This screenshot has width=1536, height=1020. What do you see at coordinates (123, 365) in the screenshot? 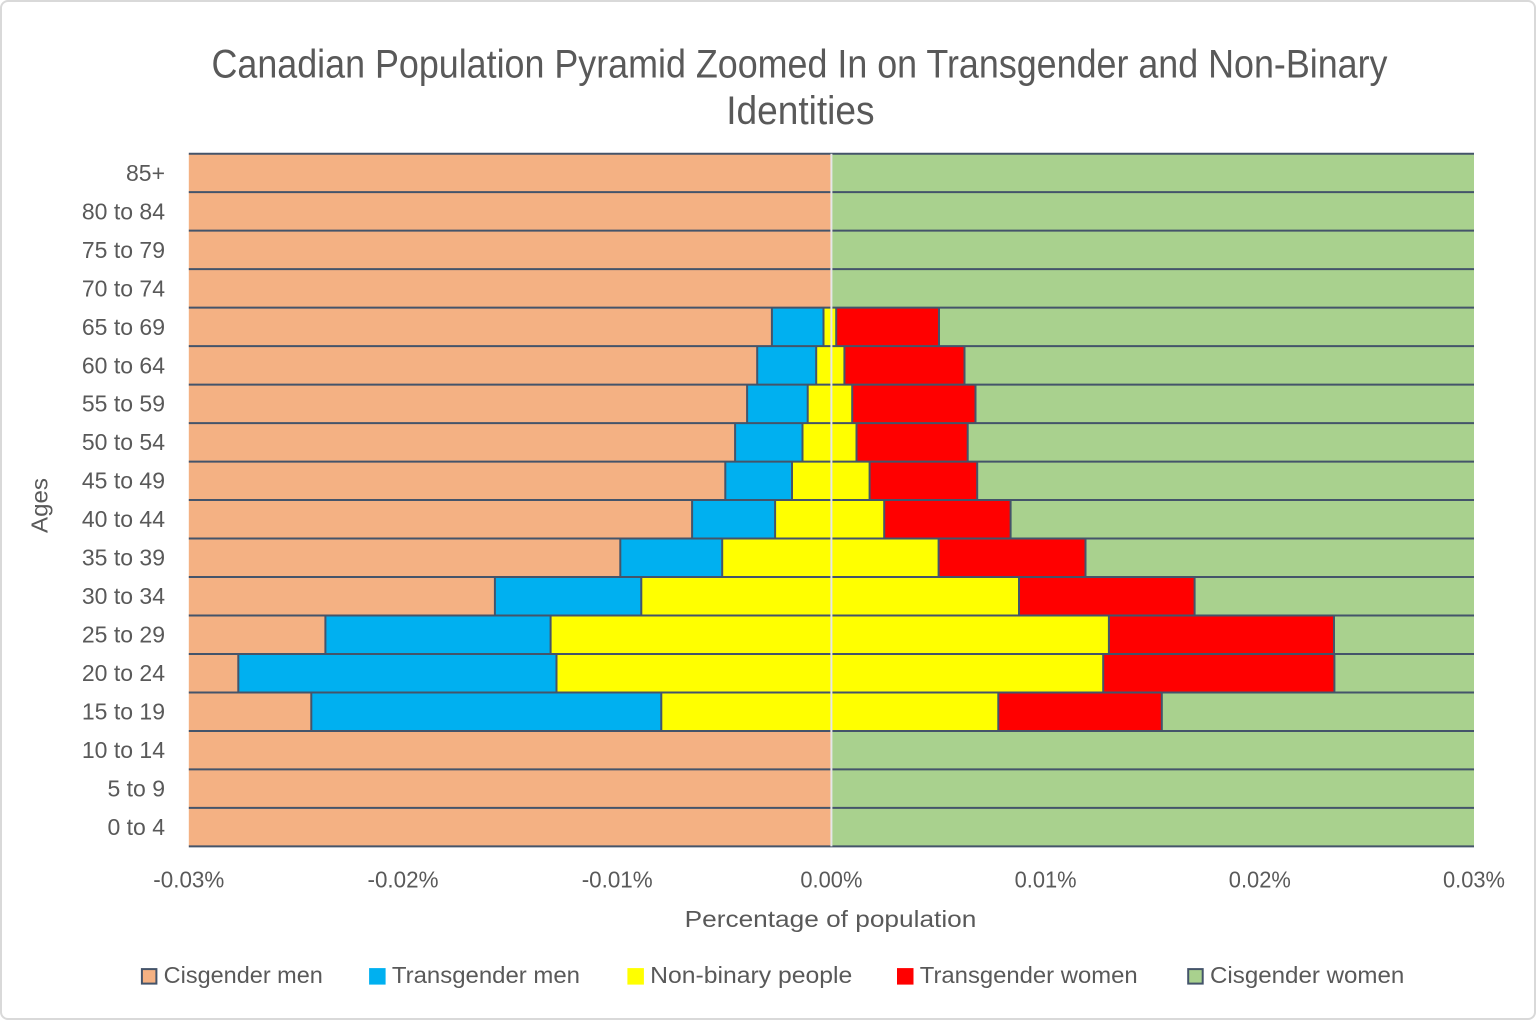
I see `svg-text: 60 to 64` at bounding box center [123, 365].